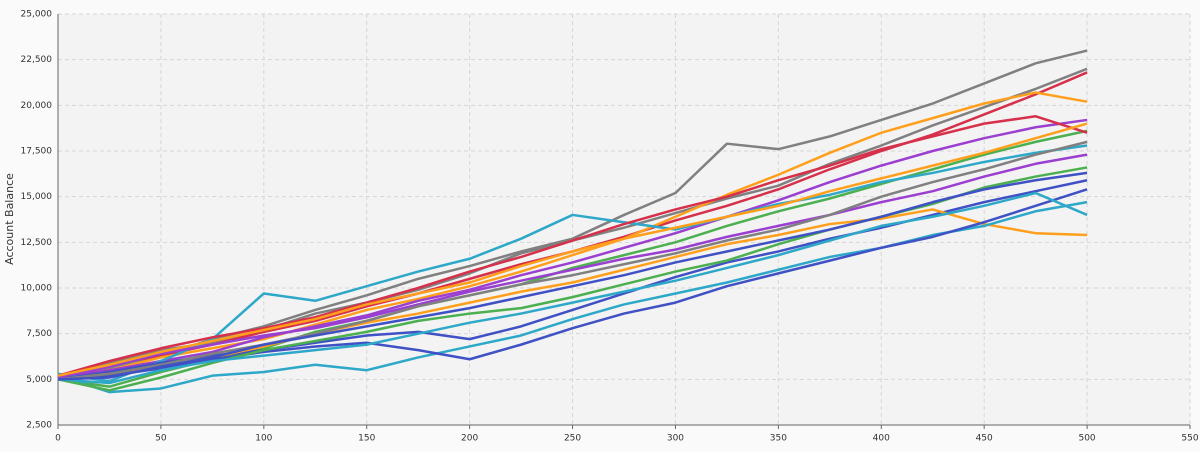 The width and height of the screenshot is (1200, 452). I want to click on x-tick-label: 550, so click(1189, 439).